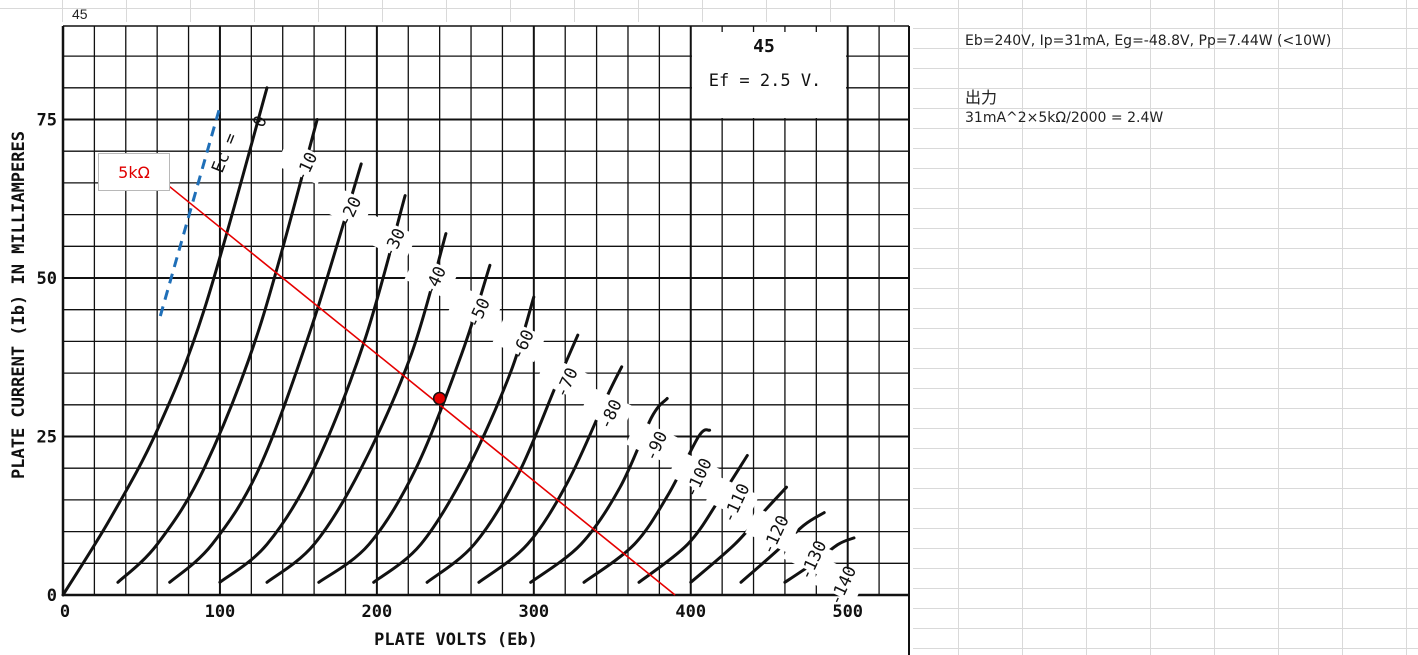  Describe the element at coordinates (47, 121) in the screenshot. I see `y-tick-label: 75` at that location.